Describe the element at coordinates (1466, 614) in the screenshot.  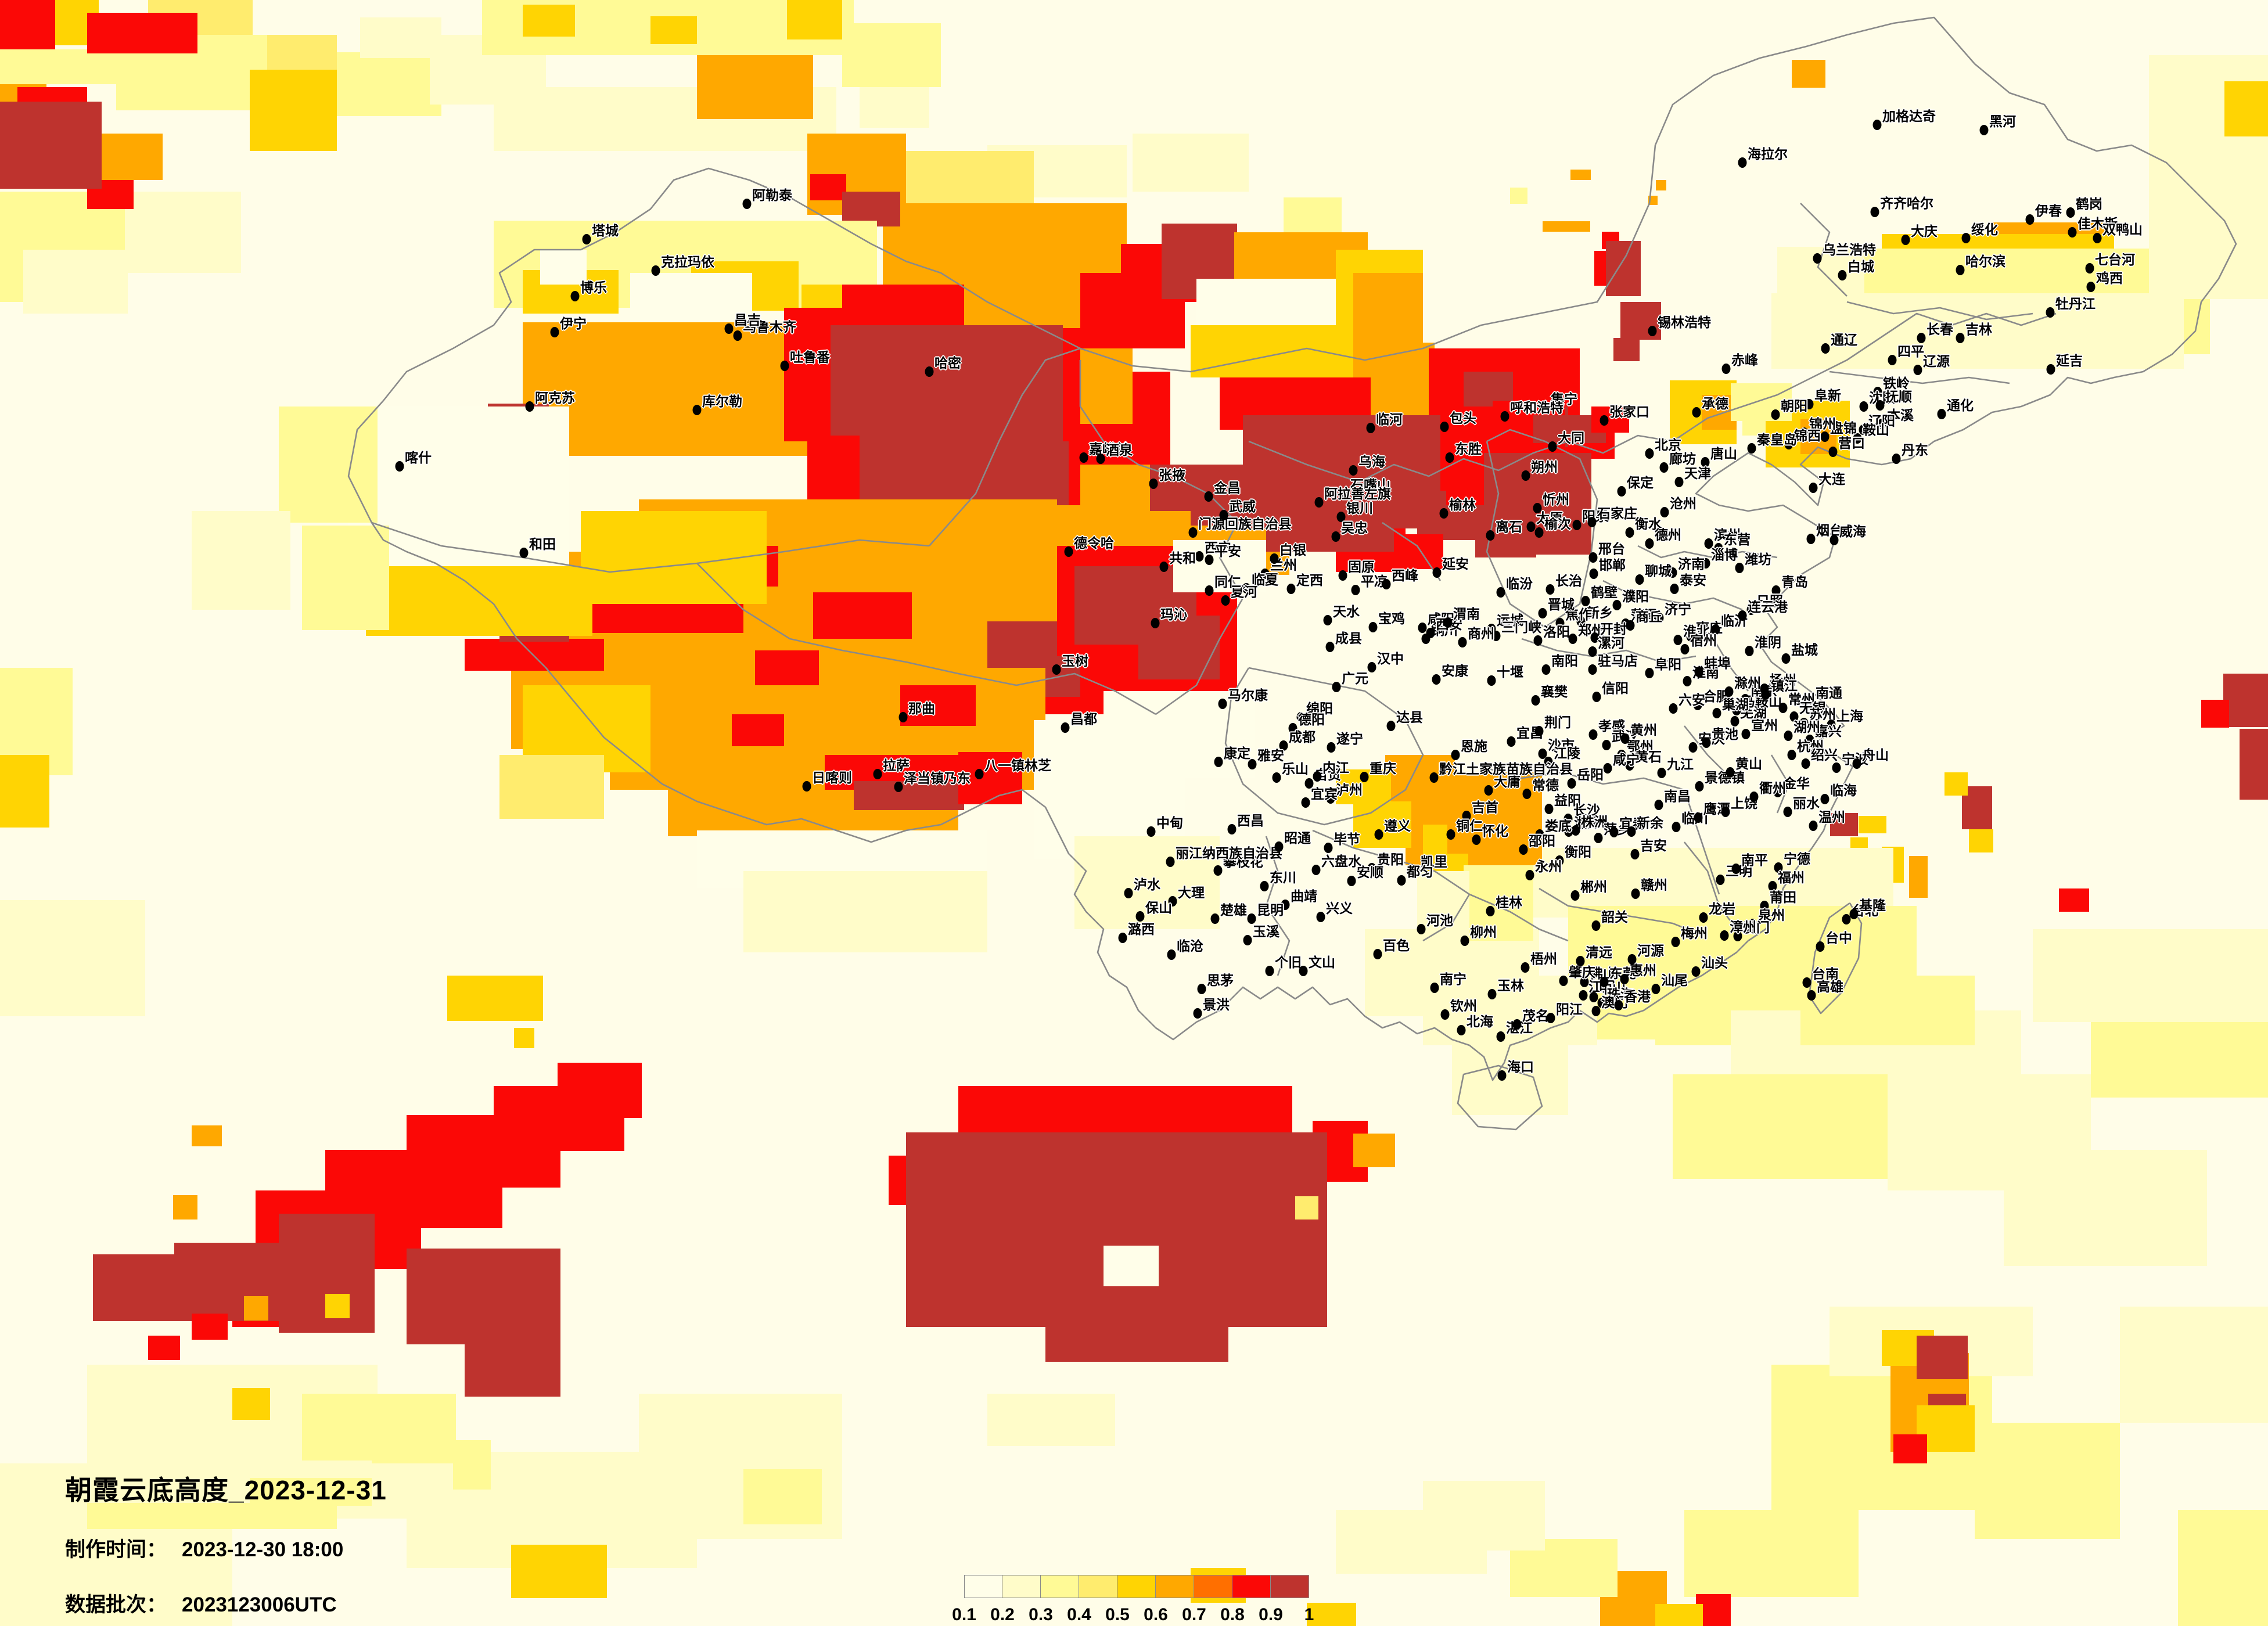
I see `city-label: 渭南` at that location.